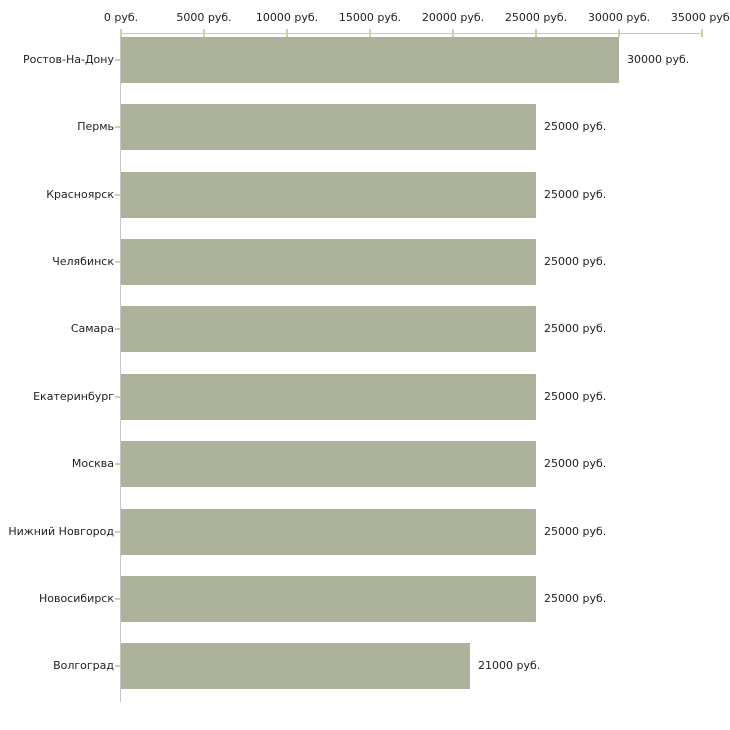 The height and width of the screenshot is (730, 730). What do you see at coordinates (61, 531) in the screenshot?
I see `category-label: Нижний Новгород` at bounding box center [61, 531].